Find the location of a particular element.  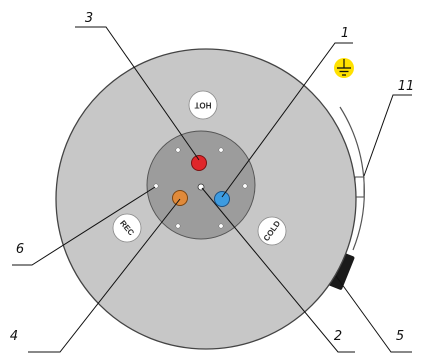

callout-4: 4 is located at coordinates (14, 336).